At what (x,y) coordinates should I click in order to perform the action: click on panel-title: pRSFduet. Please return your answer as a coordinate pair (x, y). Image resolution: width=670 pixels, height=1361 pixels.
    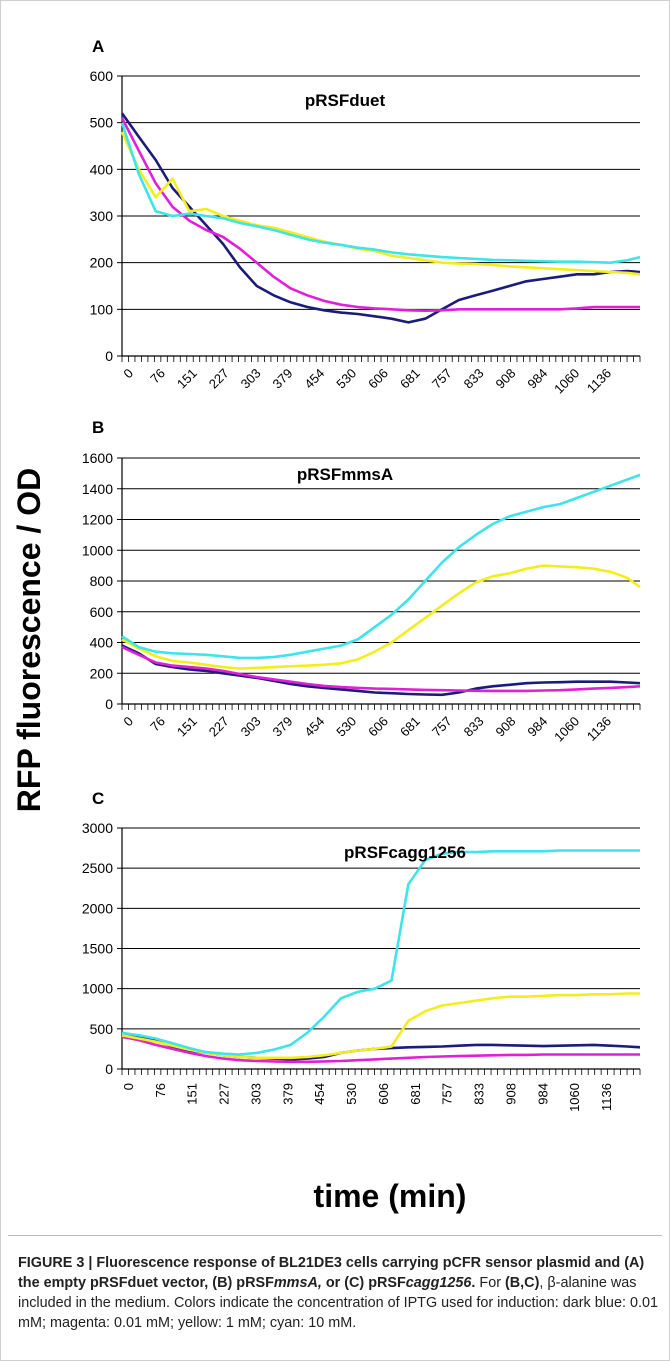
    Looking at the image, I should click on (345, 100).